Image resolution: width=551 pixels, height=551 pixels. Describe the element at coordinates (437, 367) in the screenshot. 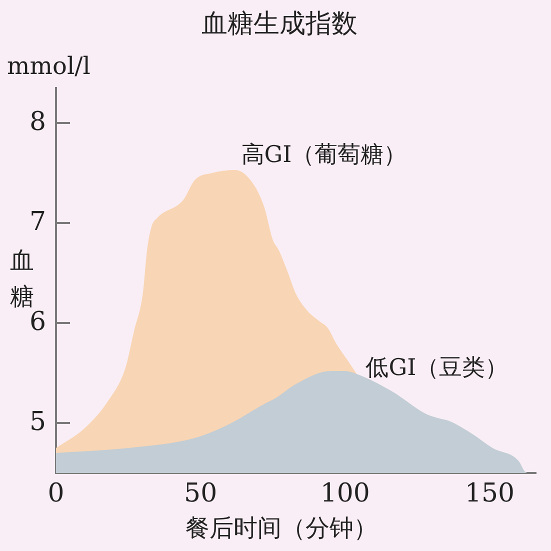

I see `series-label: 低GI（豆类）` at that location.